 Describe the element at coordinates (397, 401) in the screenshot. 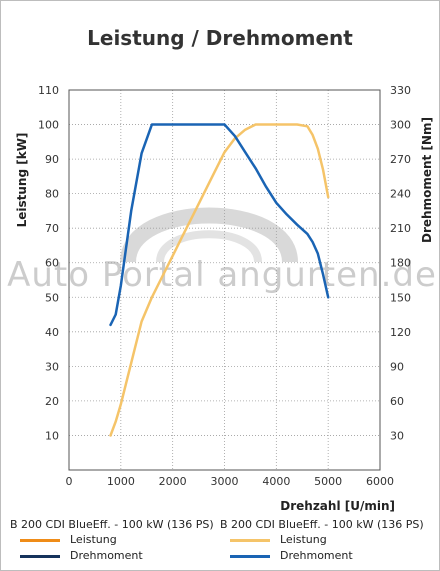

I see `y-tick-label-right: 60` at that location.